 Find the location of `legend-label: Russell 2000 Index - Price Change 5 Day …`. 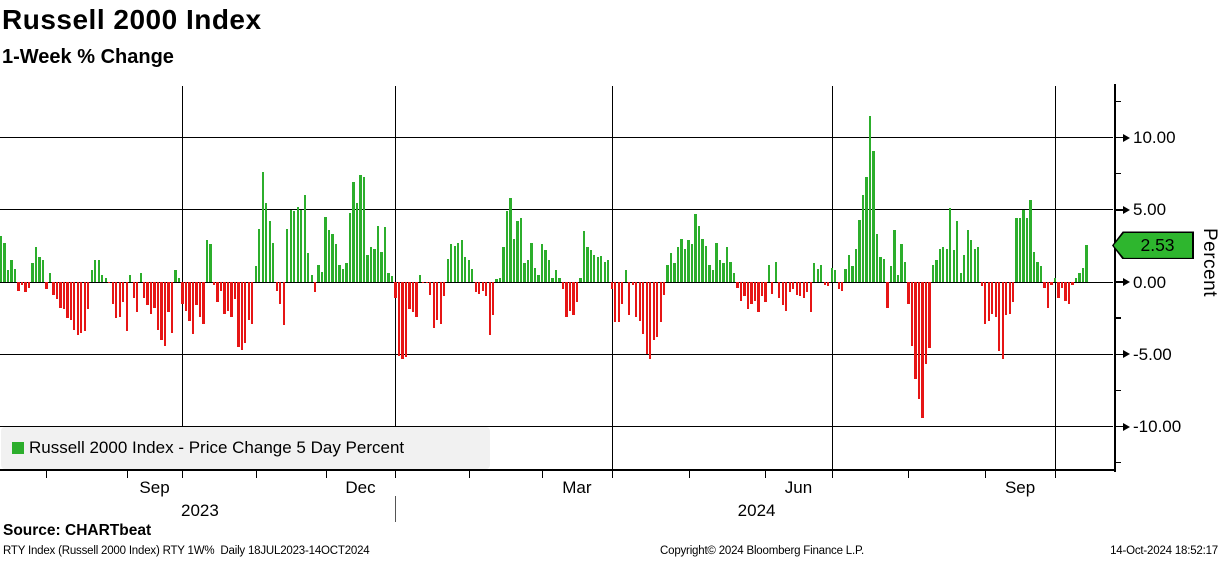

legend-label: Russell 2000 Index - Price Change 5 Day … is located at coordinates (217, 447).